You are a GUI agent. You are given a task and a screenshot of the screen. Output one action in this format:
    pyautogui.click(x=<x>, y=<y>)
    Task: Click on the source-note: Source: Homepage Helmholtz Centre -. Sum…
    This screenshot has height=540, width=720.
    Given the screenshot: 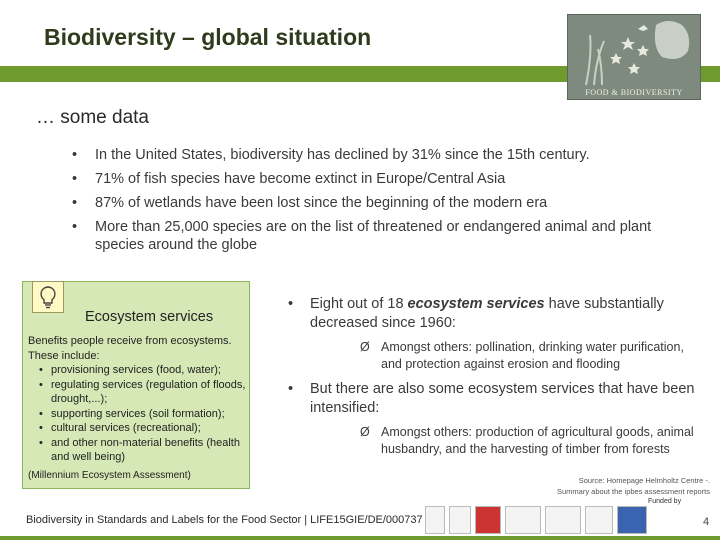 What is the action you would take?
    pyautogui.click(x=633, y=486)
    